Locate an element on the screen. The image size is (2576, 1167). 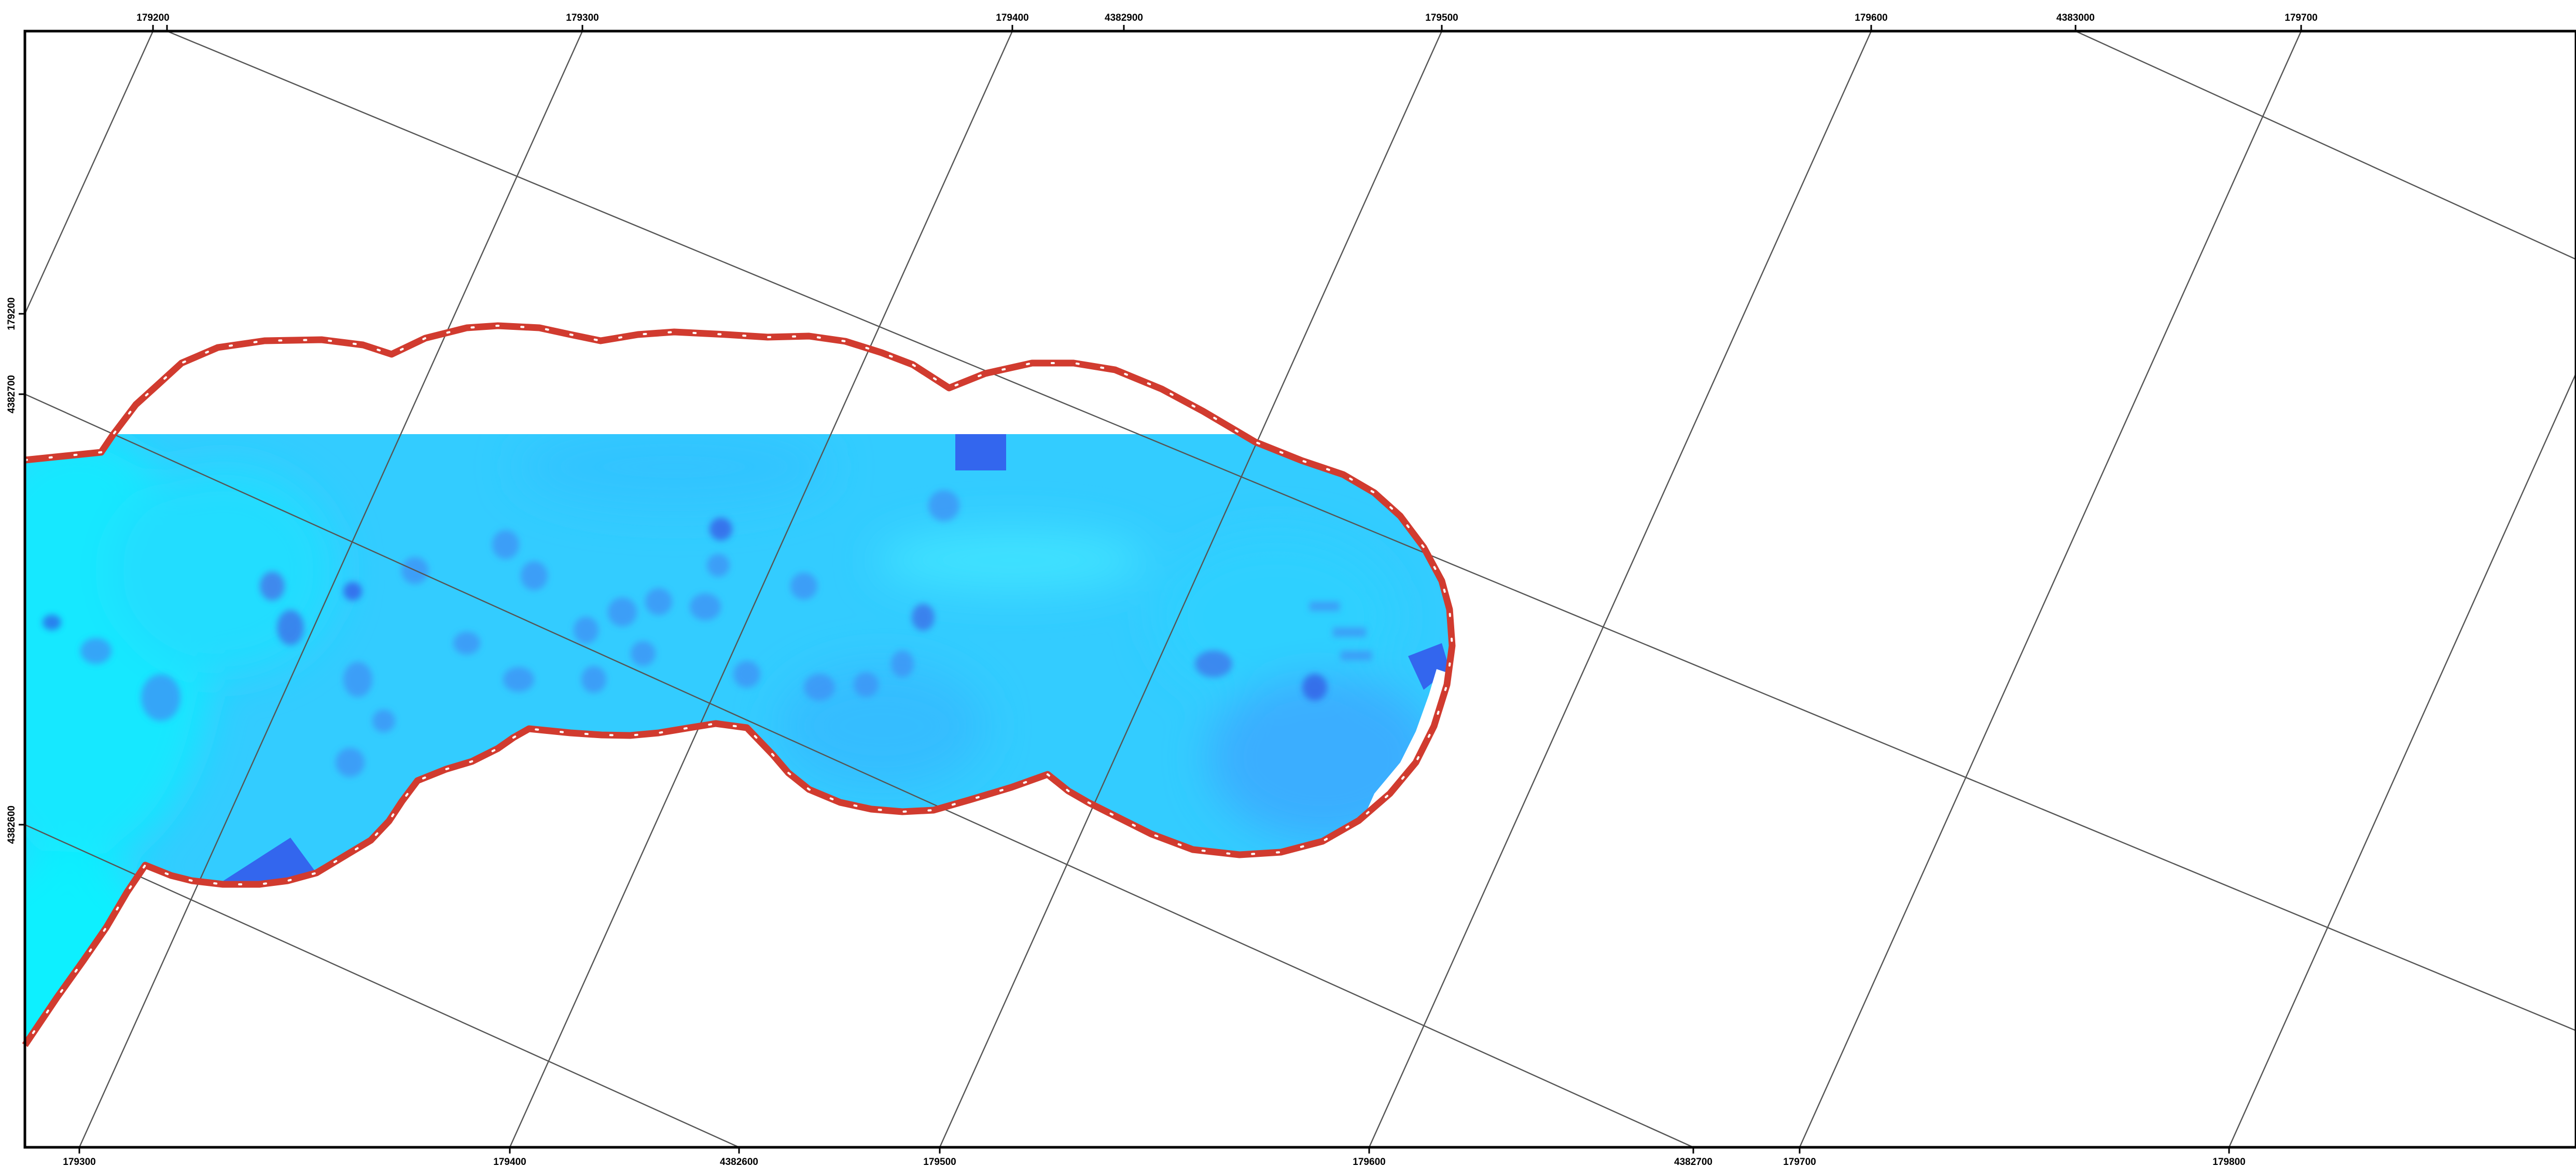
raster-dark-block is located at coordinates (980, 452).